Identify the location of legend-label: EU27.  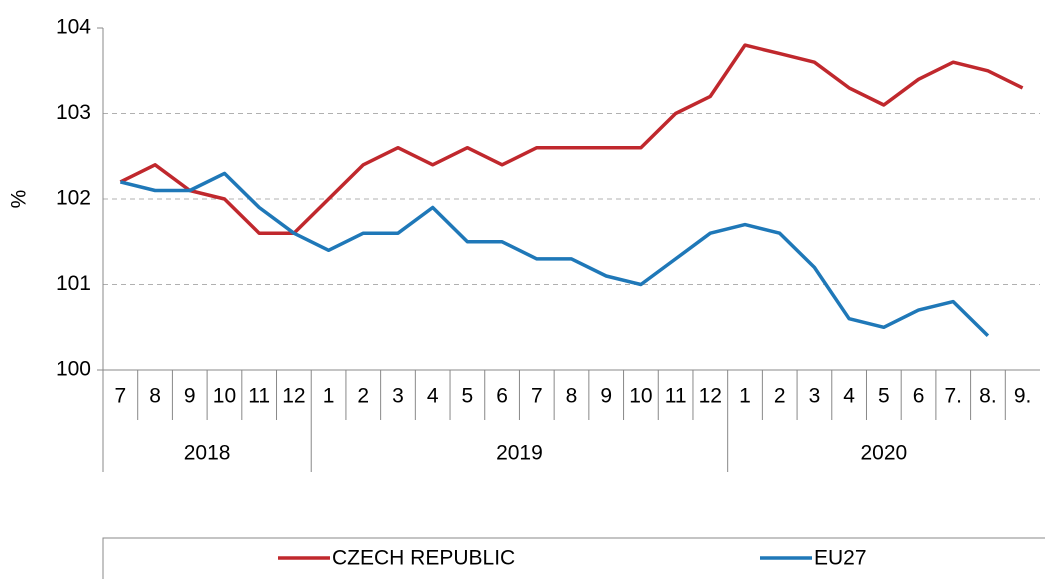
(840, 558).